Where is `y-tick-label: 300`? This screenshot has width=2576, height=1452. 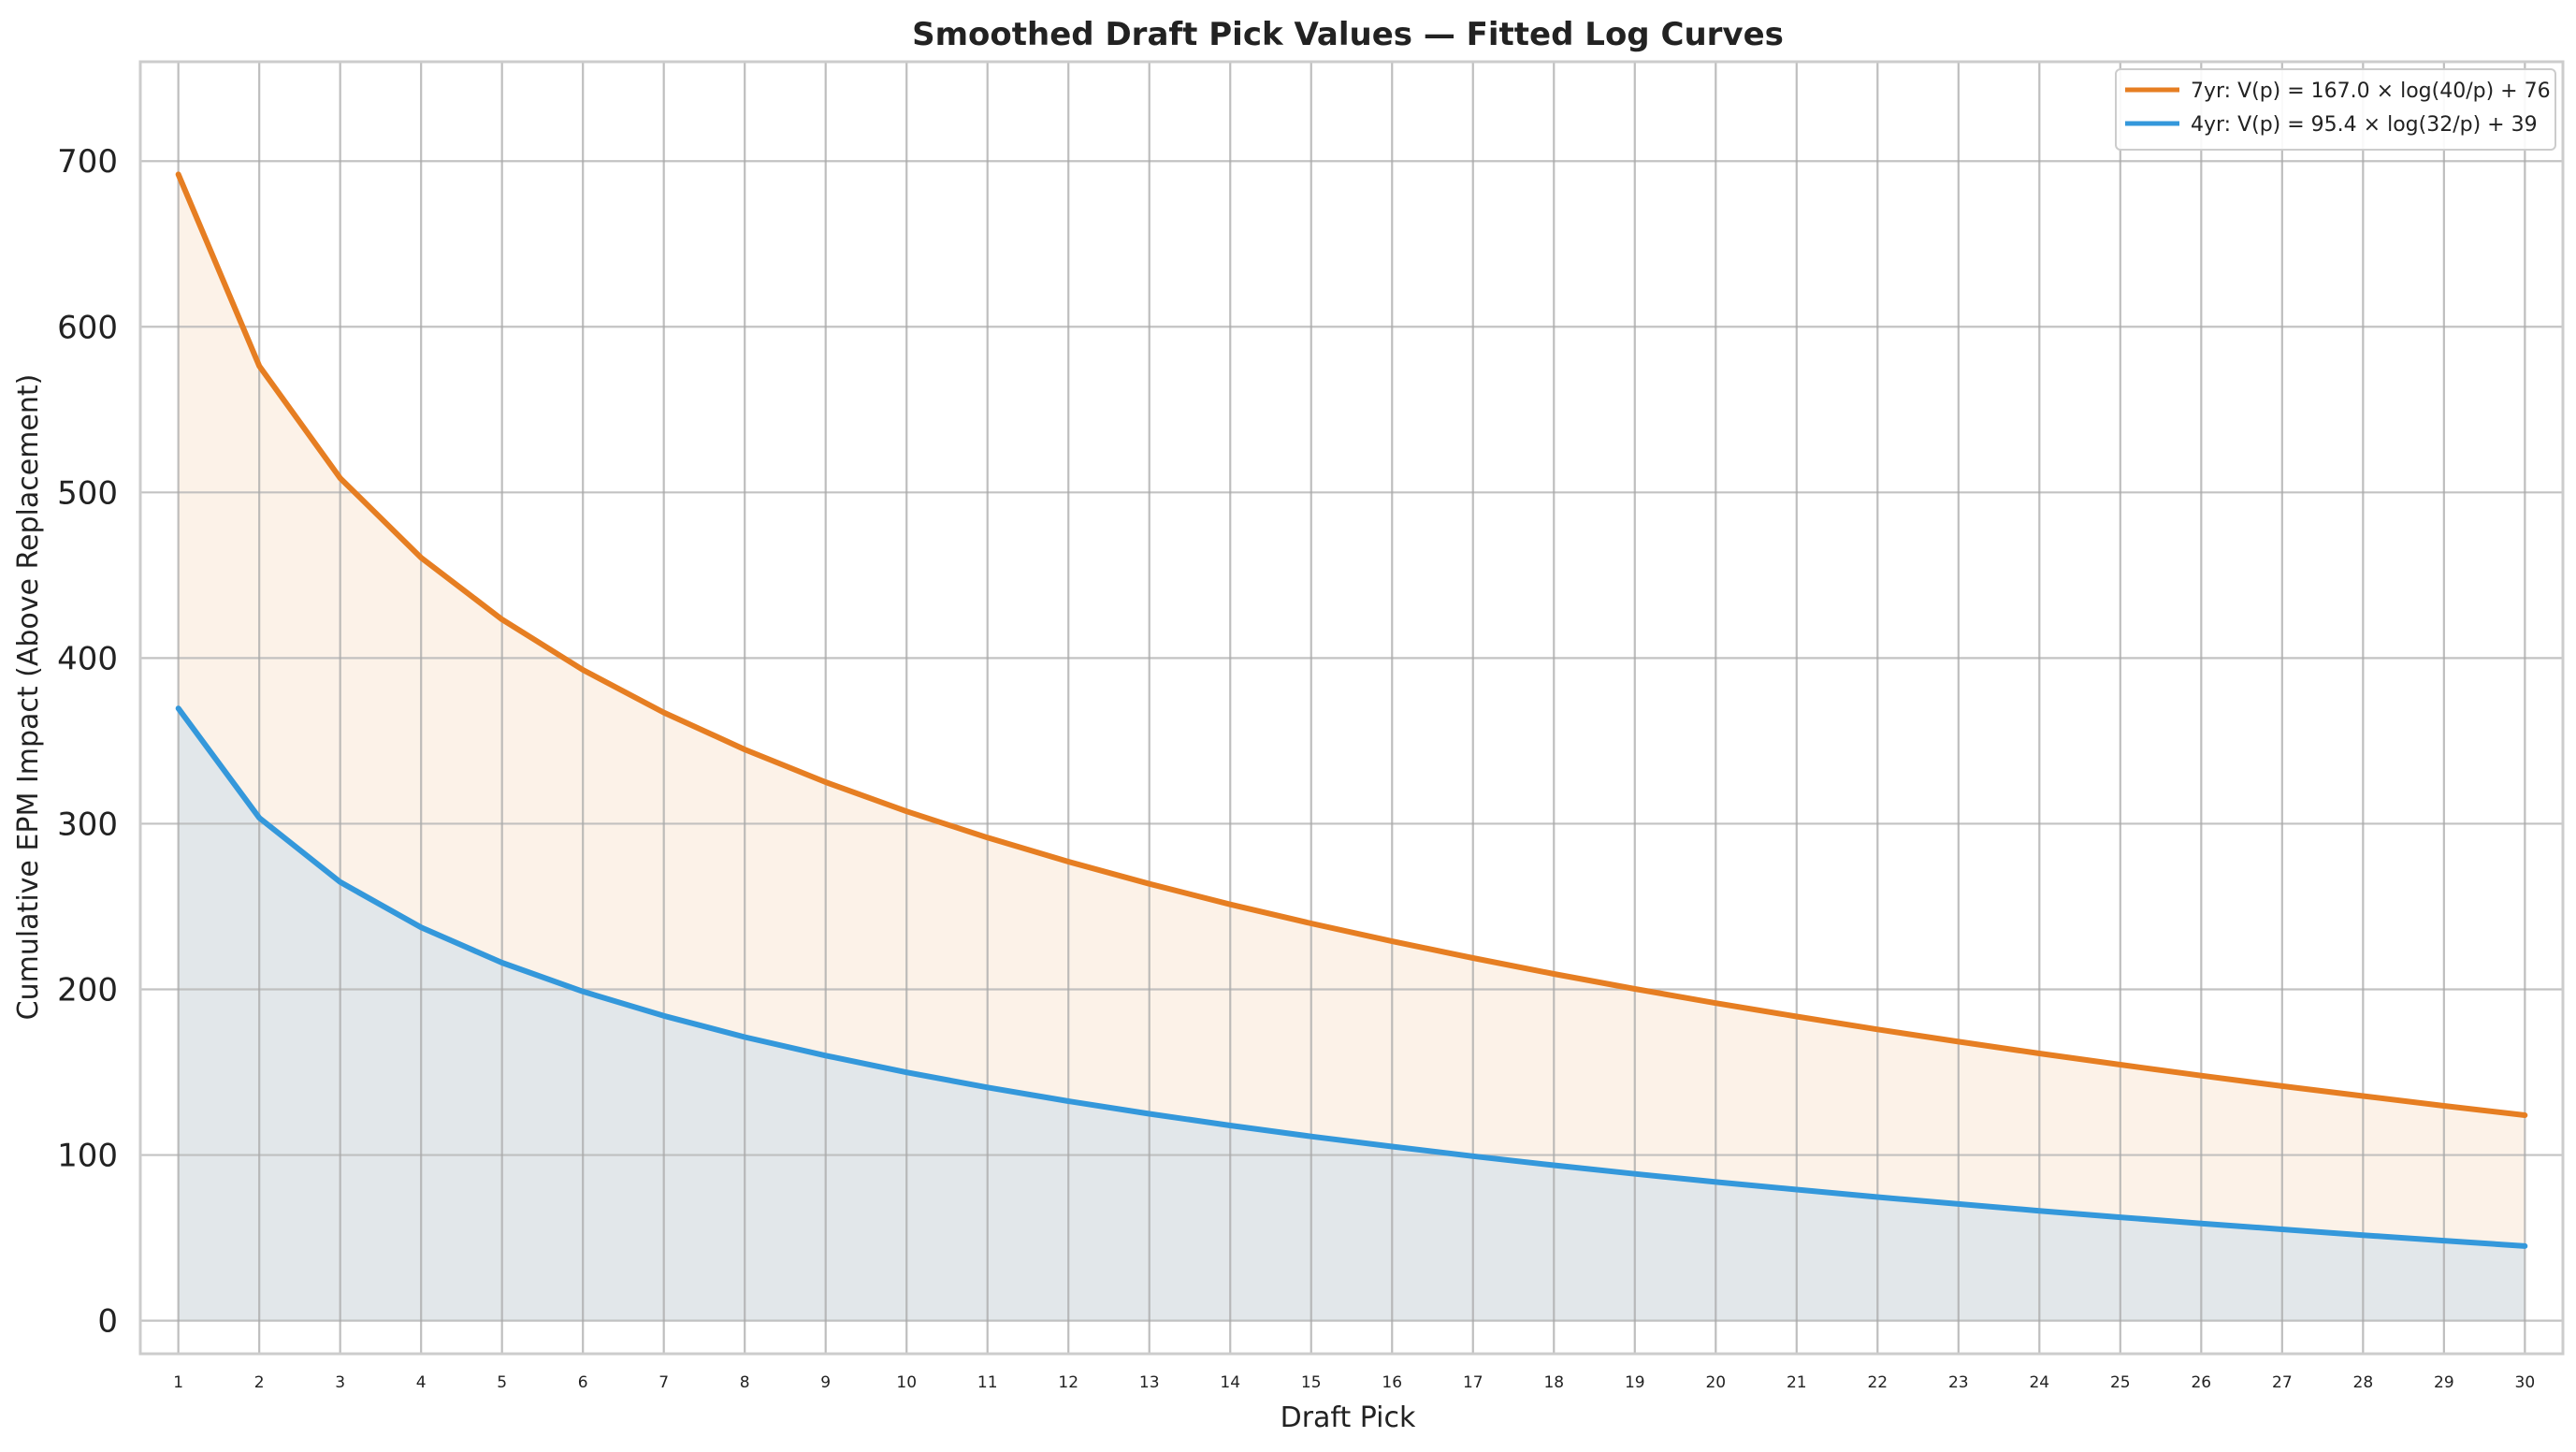 y-tick-label: 300 is located at coordinates (87, 824).